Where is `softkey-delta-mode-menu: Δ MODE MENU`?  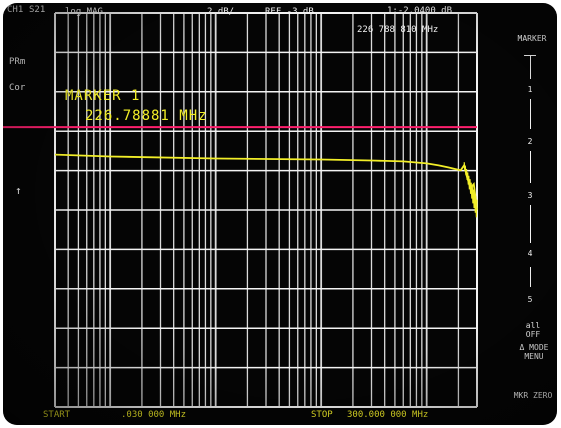
softkey-delta-mode-menu: Δ MODE MENU is located at coordinates (534, 352).